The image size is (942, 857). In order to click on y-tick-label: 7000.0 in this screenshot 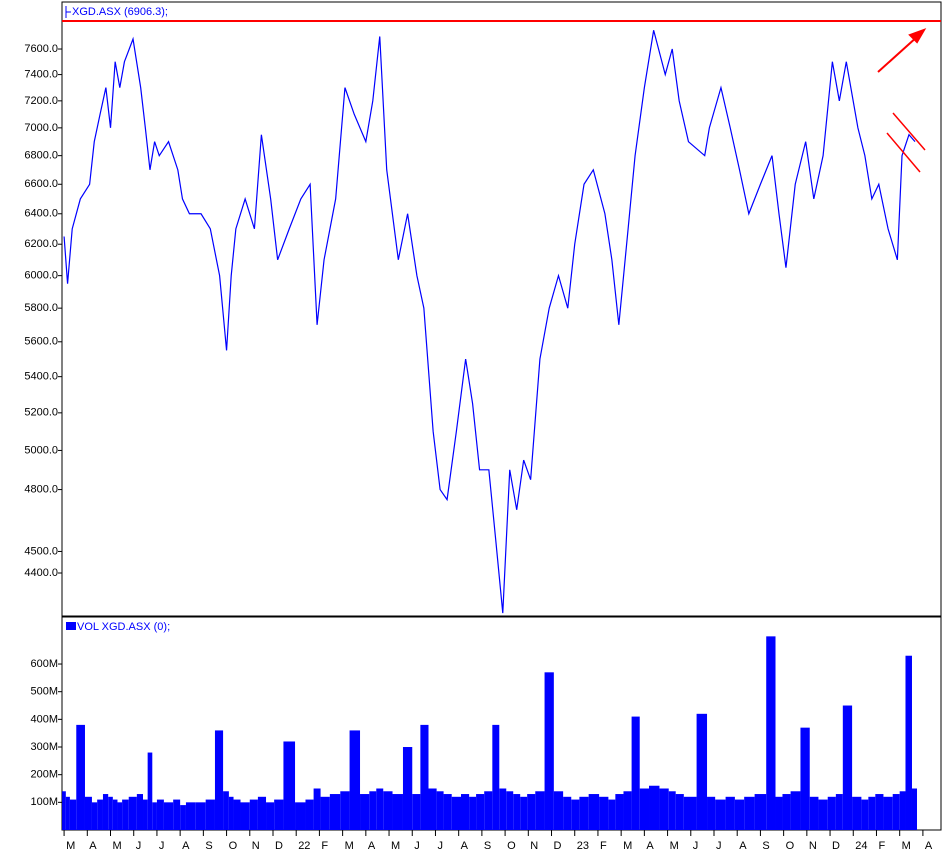, I will do `click(41, 128)`.